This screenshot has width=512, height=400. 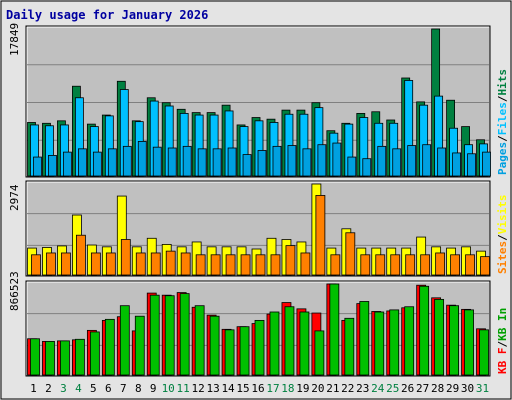 What do you see at coordinates (14, 39) in the screenshot?
I see `y-max-label: 17849` at bounding box center [14, 39].